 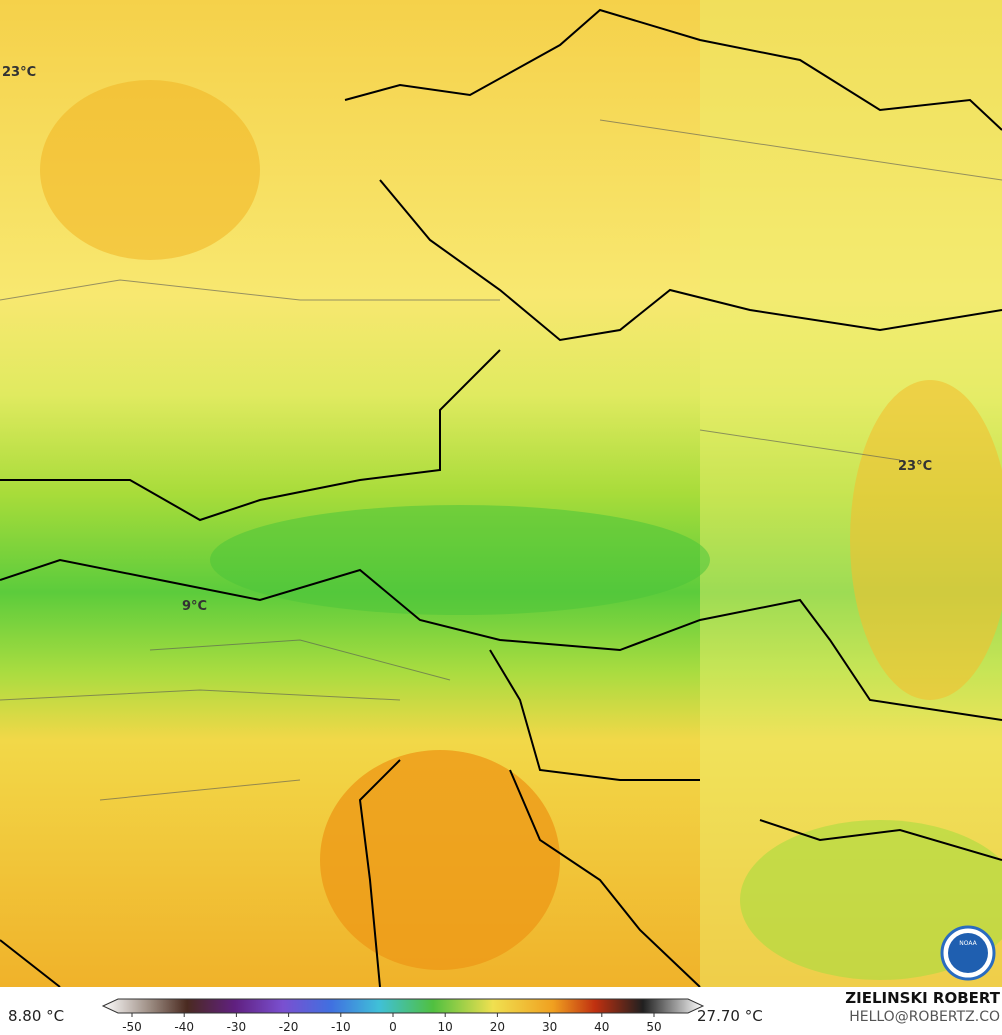 I want to click on noaa-logo: NOAA, so click(x=968, y=953).